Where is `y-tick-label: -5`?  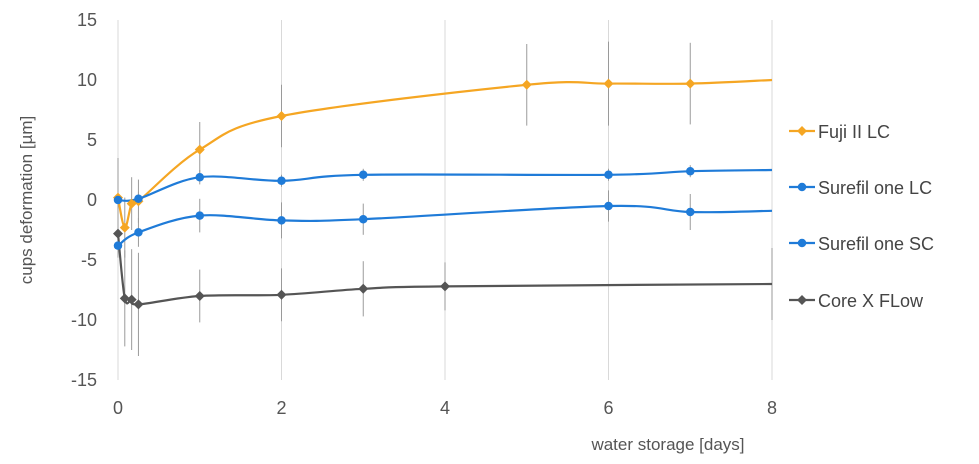
y-tick-label: -5 is located at coordinates (89, 260).